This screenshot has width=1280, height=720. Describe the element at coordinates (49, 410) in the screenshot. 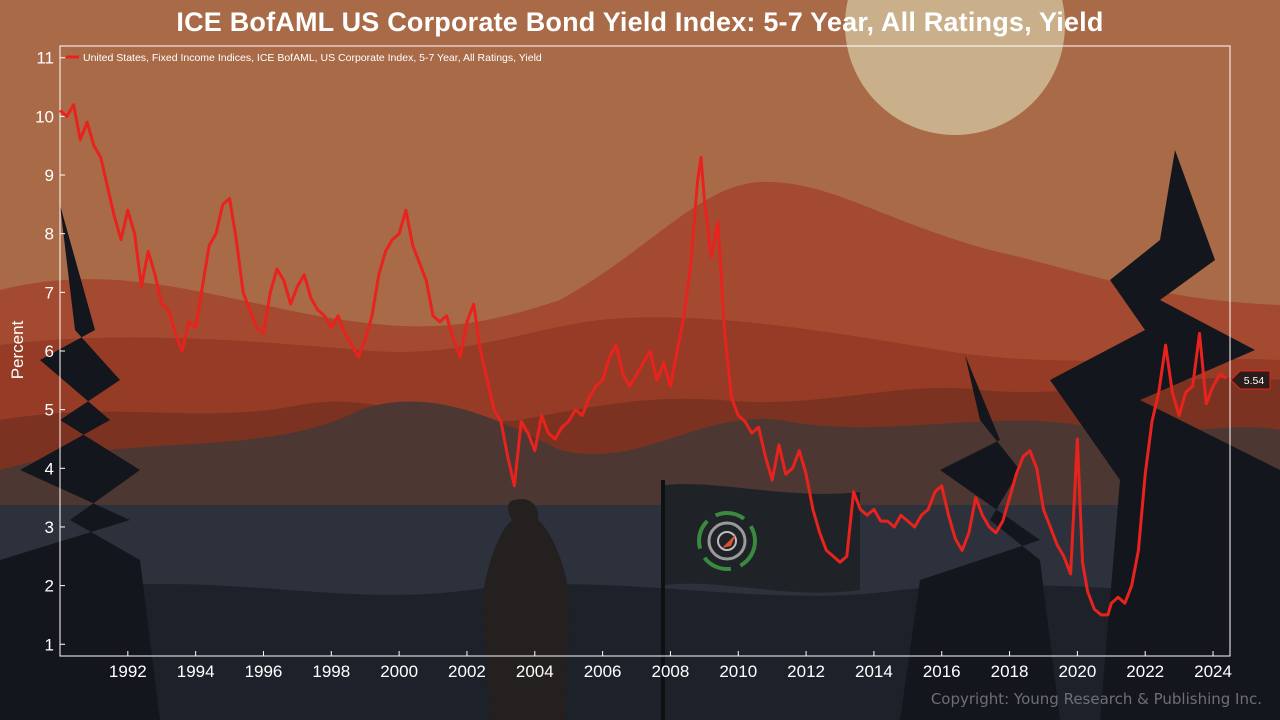

I see `y-tick-label: 5` at that location.